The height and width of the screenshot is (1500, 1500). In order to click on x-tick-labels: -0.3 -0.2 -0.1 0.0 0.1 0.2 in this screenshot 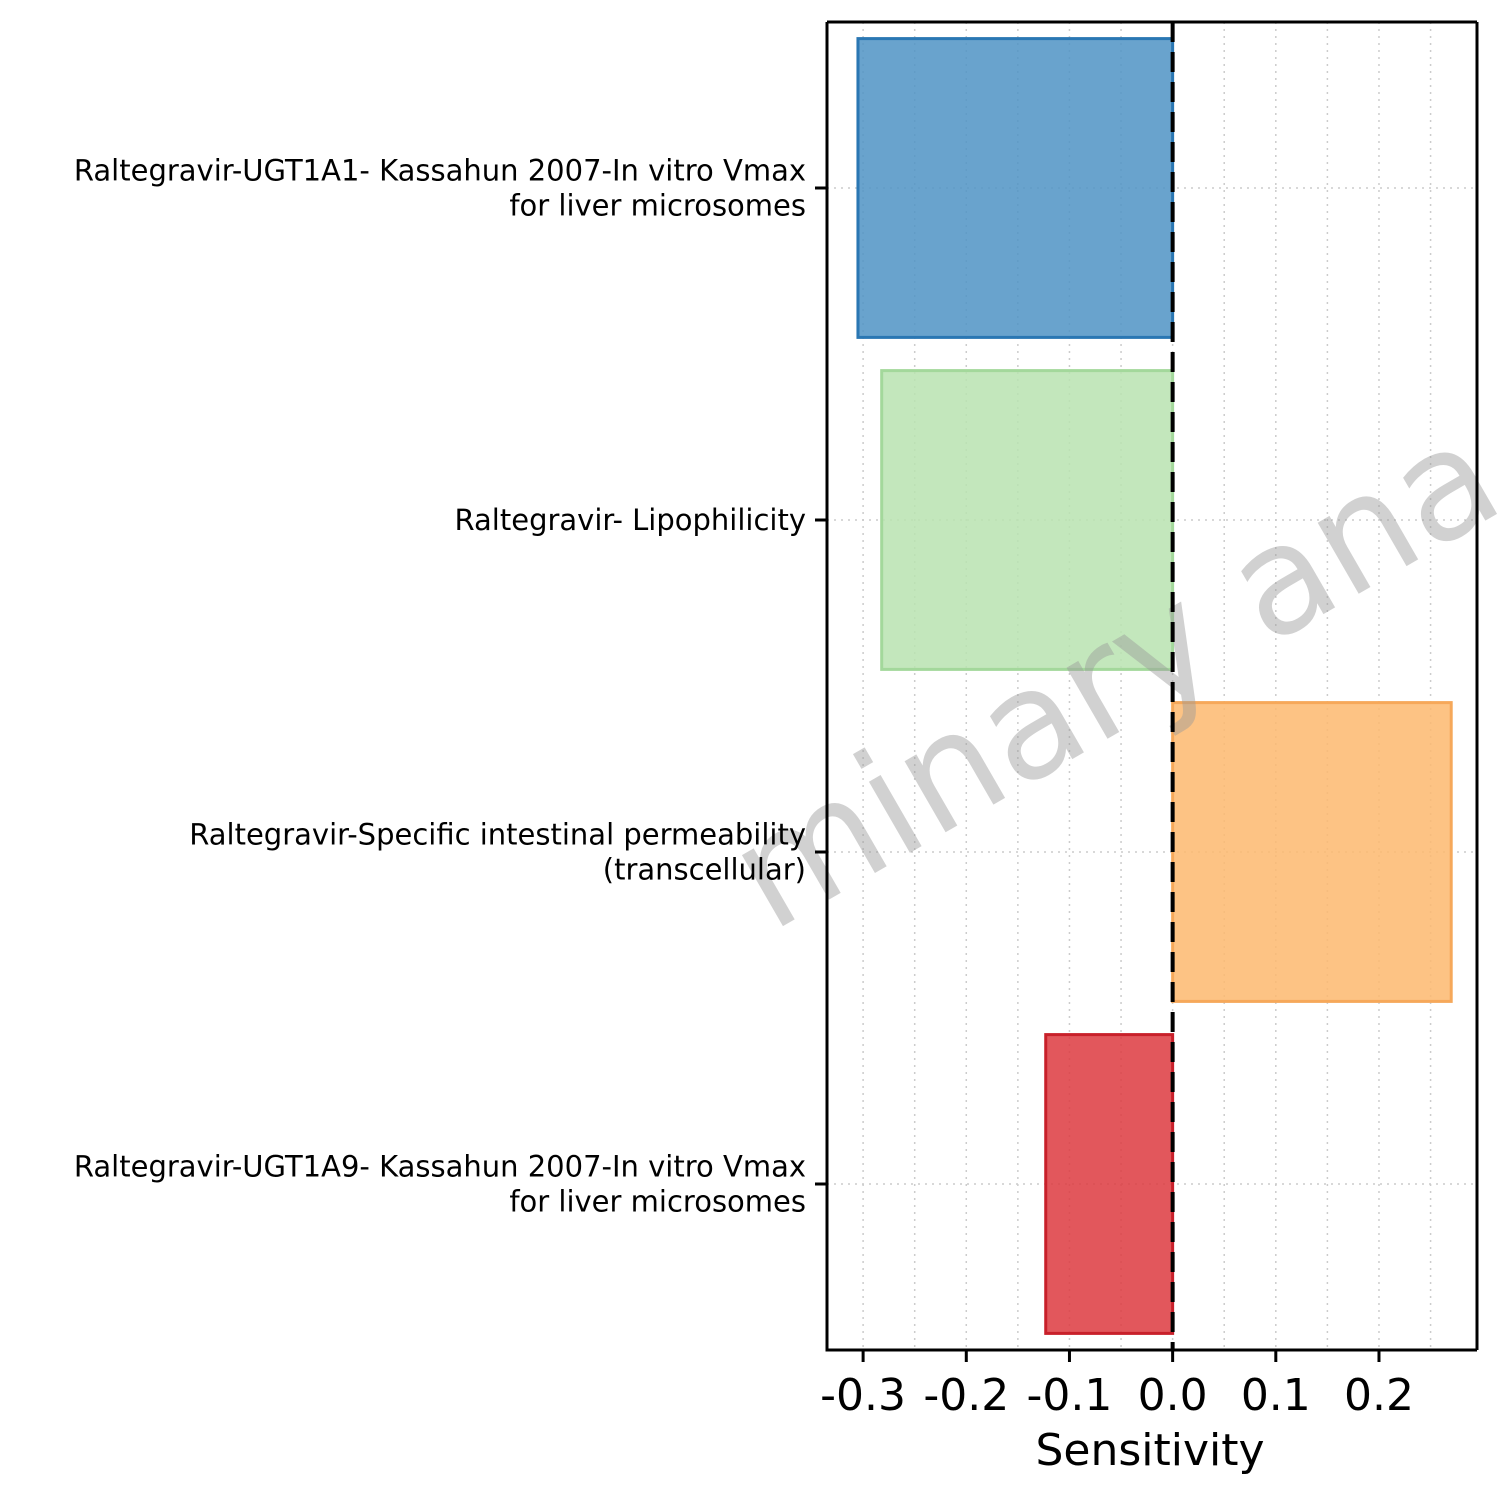, I will do `click(1117, 1395)`.